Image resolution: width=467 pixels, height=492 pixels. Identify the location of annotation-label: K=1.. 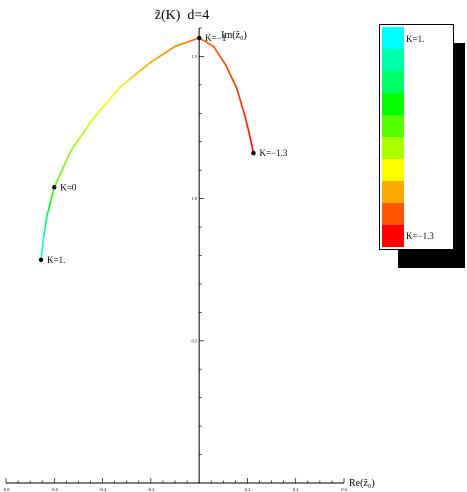
(56, 260).